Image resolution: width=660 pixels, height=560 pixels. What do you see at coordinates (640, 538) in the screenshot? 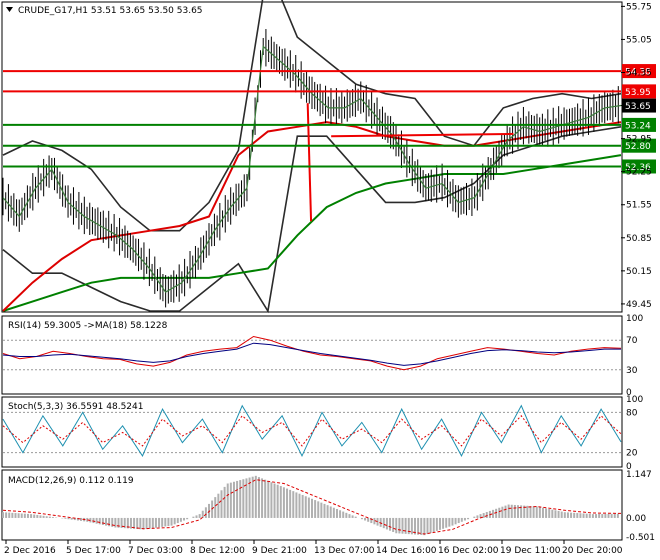
I see `macd-y-tick-label: -0.501` at bounding box center [640, 538].